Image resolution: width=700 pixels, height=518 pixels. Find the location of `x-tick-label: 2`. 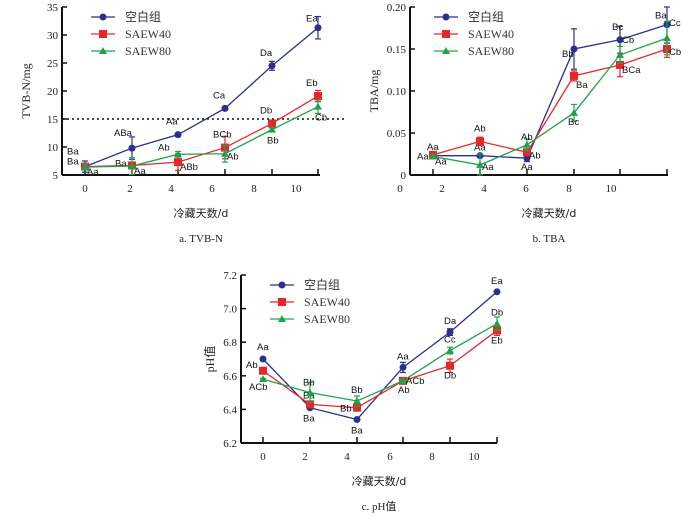

x-tick-label: 2 is located at coordinates (442, 189).